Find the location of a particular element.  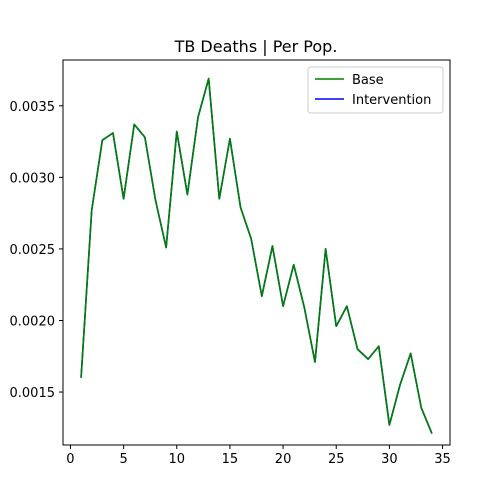

x-tick-label: 25 is located at coordinates (336, 459).